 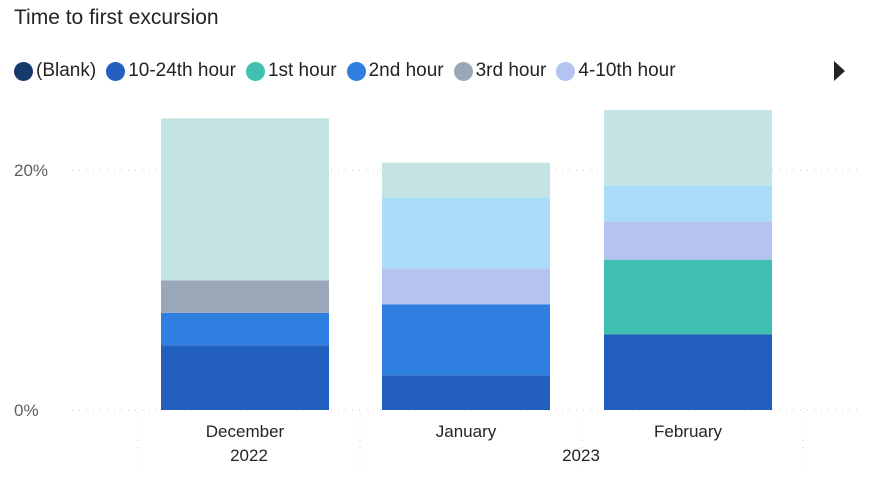 I want to click on x-year-label: 2022, so click(x=249, y=455).